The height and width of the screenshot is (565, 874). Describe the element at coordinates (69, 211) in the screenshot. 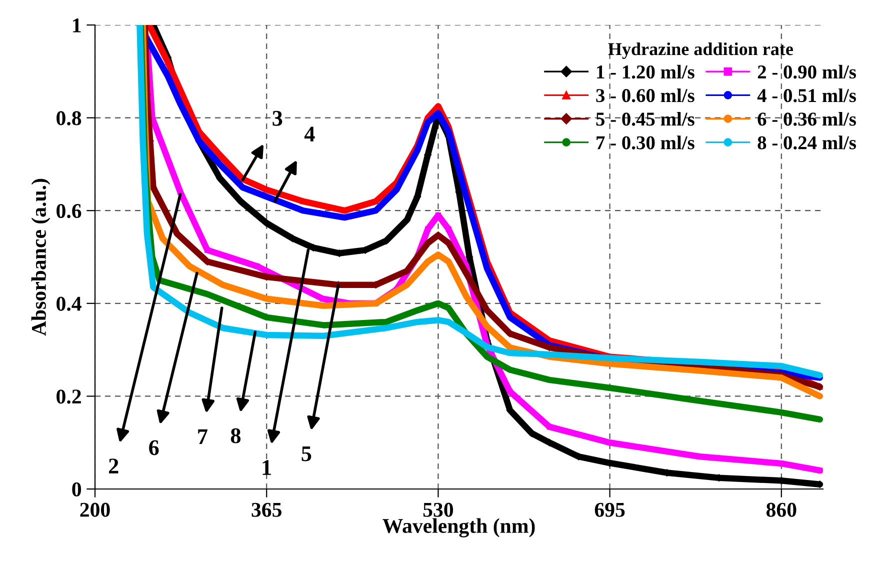

I see `y-tick-label: 0.6` at that location.